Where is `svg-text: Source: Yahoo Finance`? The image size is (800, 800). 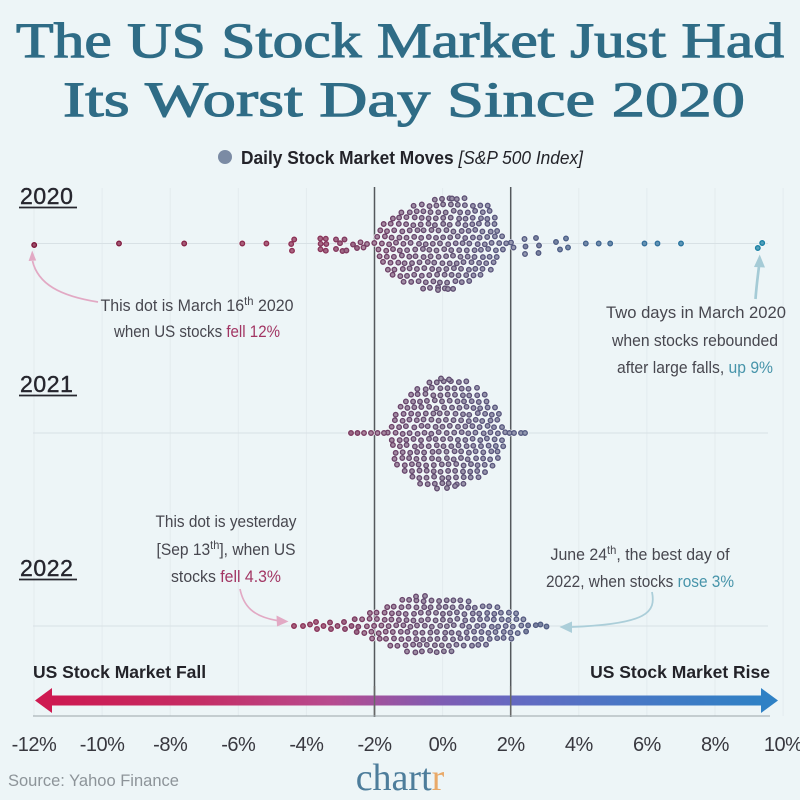 svg-text: Source: Yahoo Finance is located at coordinates (93, 781).